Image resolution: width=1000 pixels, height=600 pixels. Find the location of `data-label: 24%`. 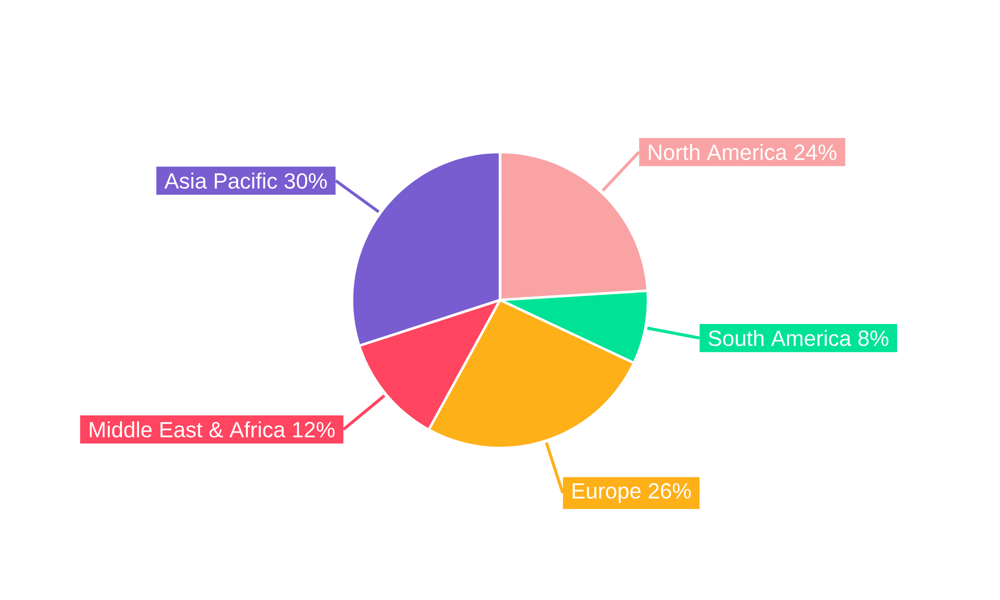

data-label: 24% is located at coordinates (815, 152).